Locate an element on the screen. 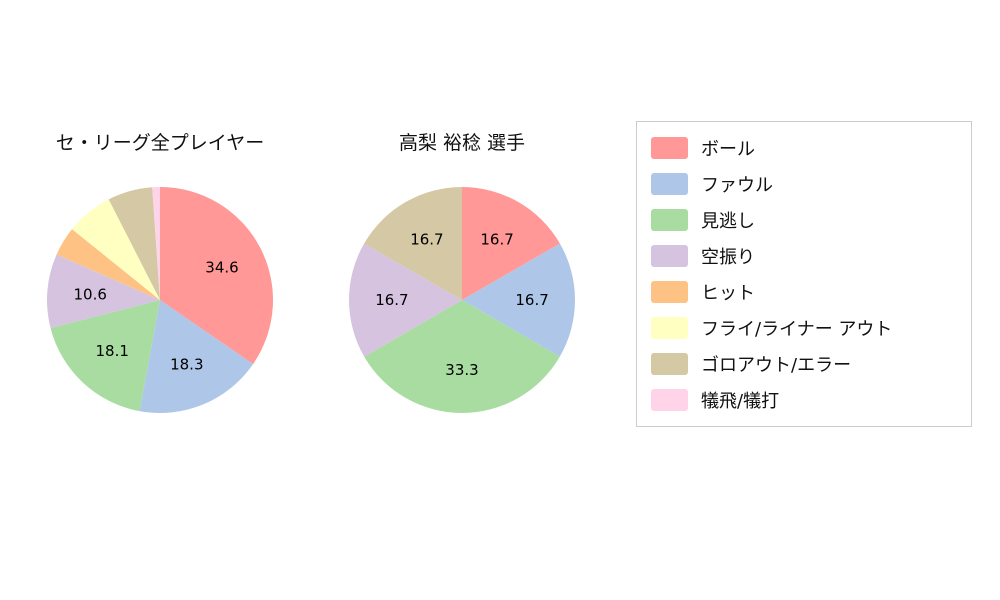 The width and height of the screenshot is (1000, 600). pie-value-label: 33.3 is located at coordinates (461, 370).